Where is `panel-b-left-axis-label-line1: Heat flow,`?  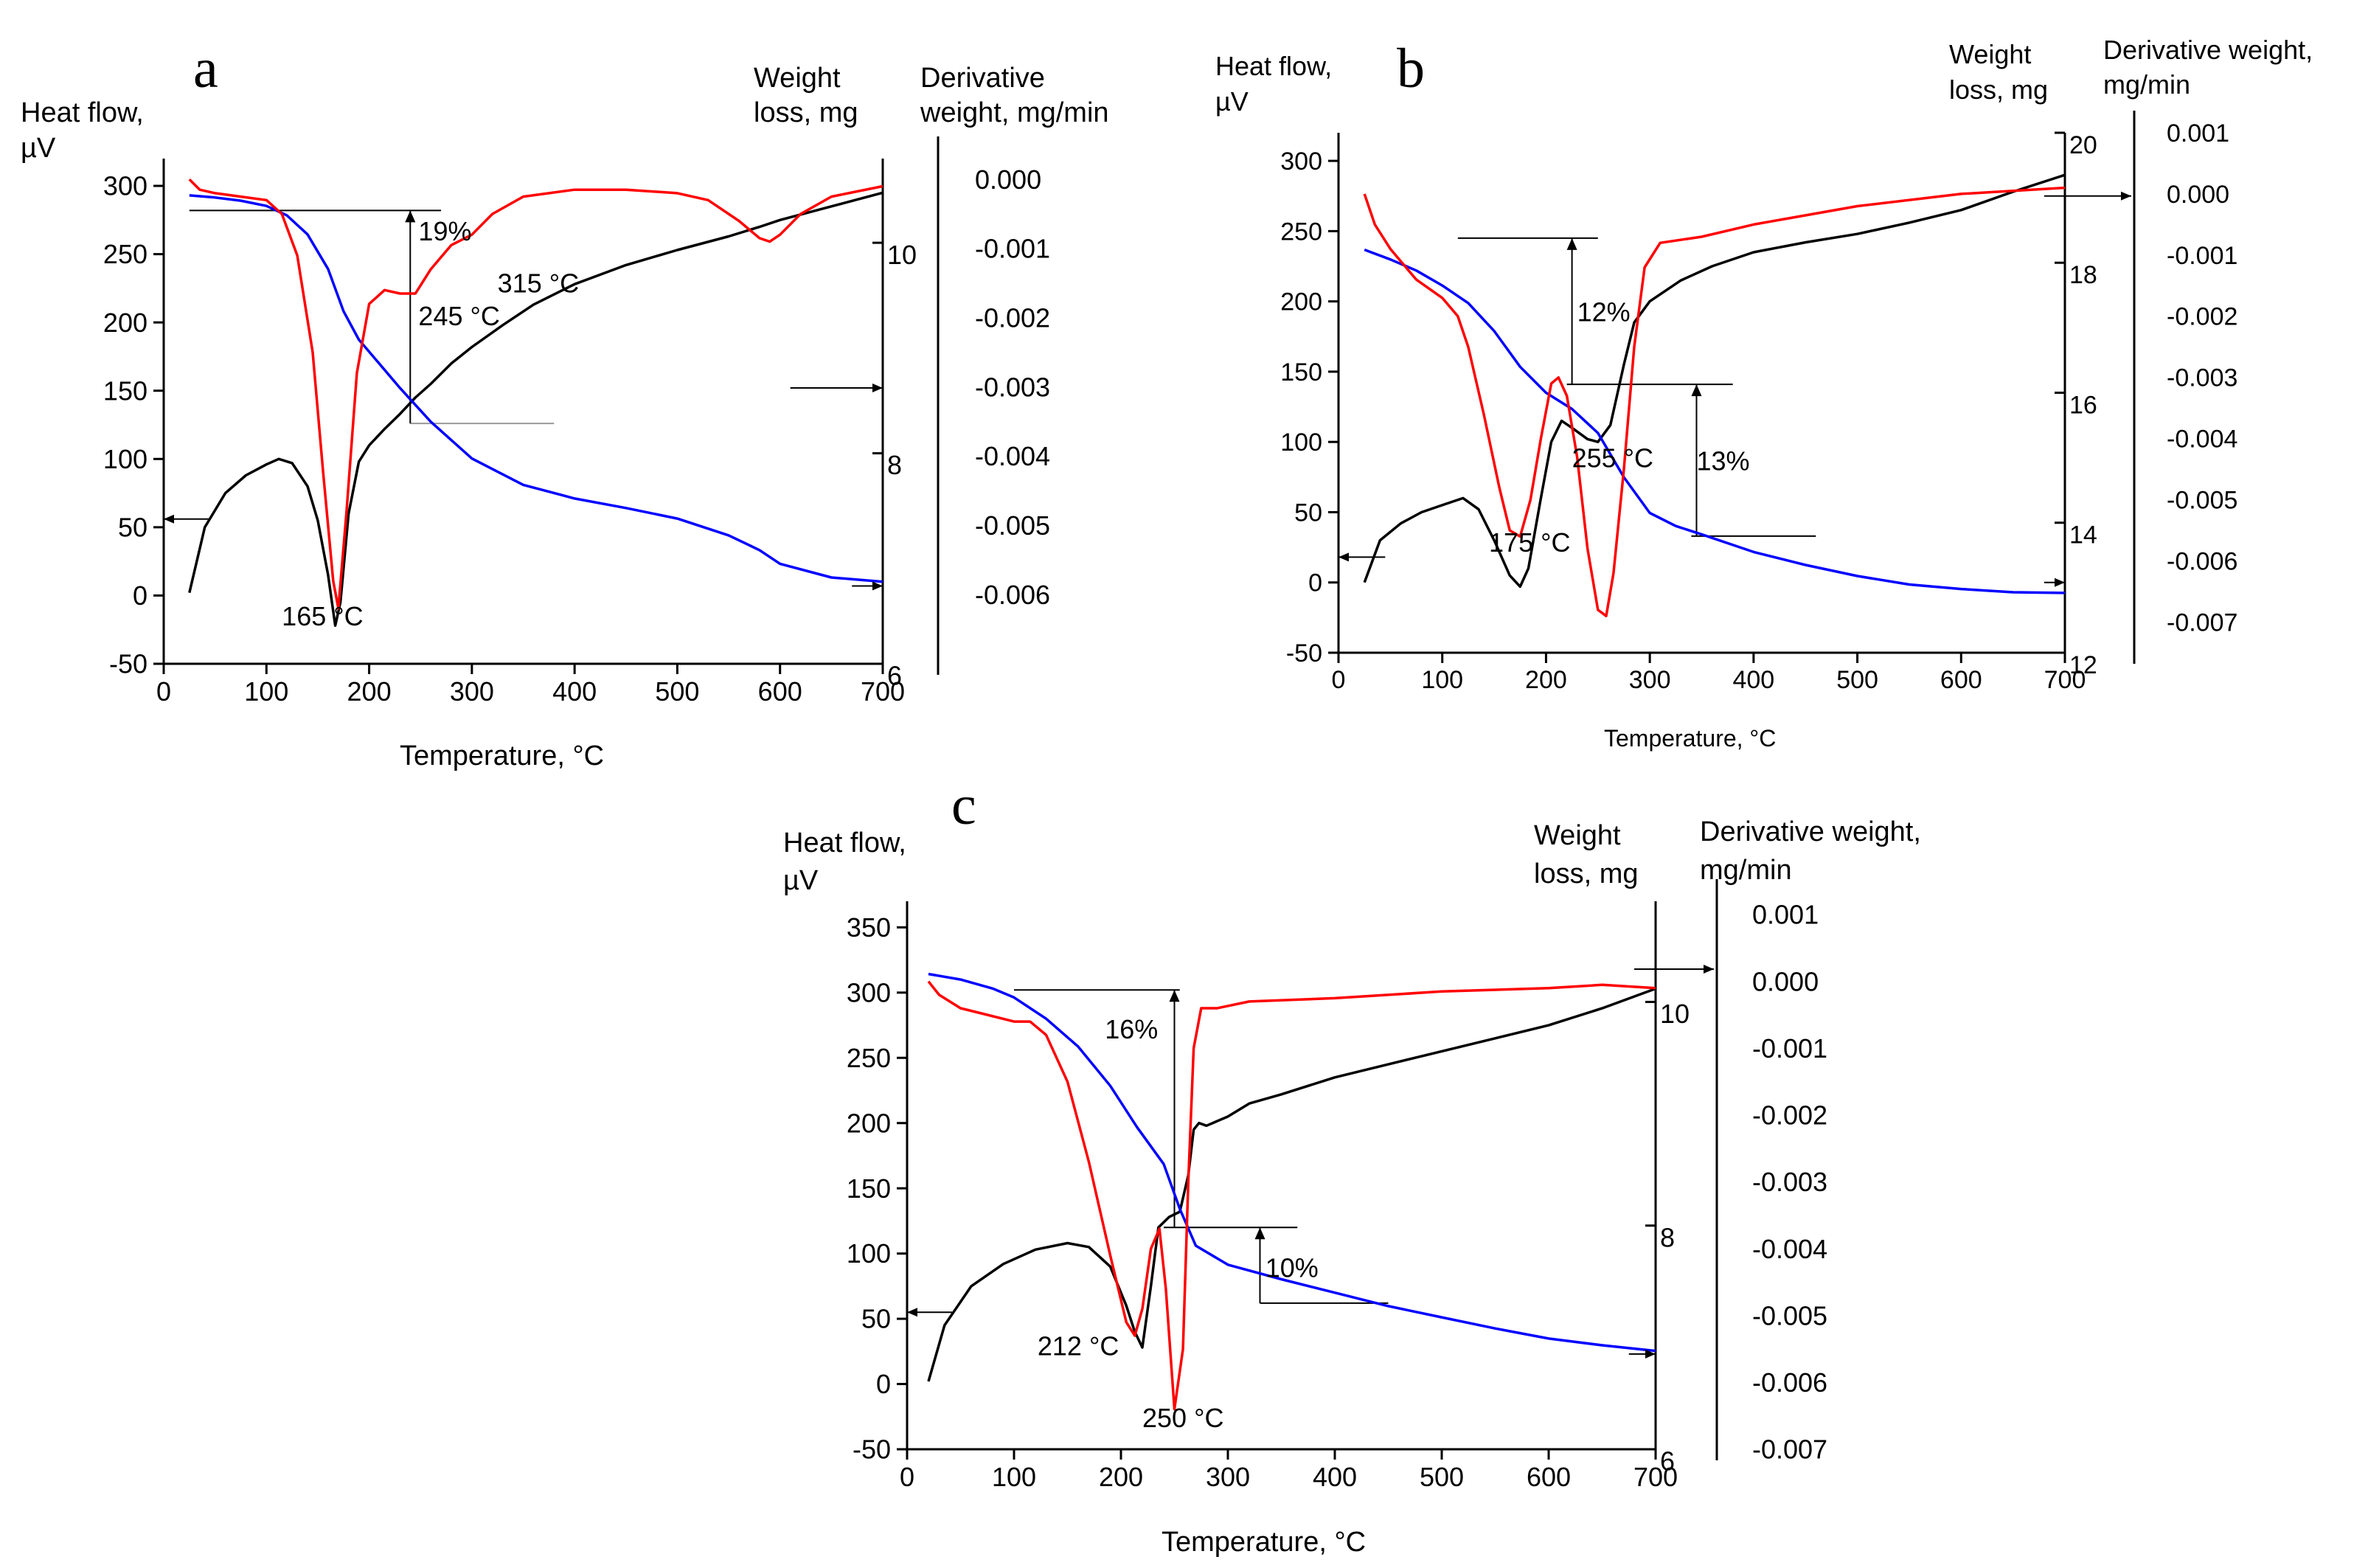 panel-b-left-axis-label-line1: Heat flow, is located at coordinates (1273, 66).